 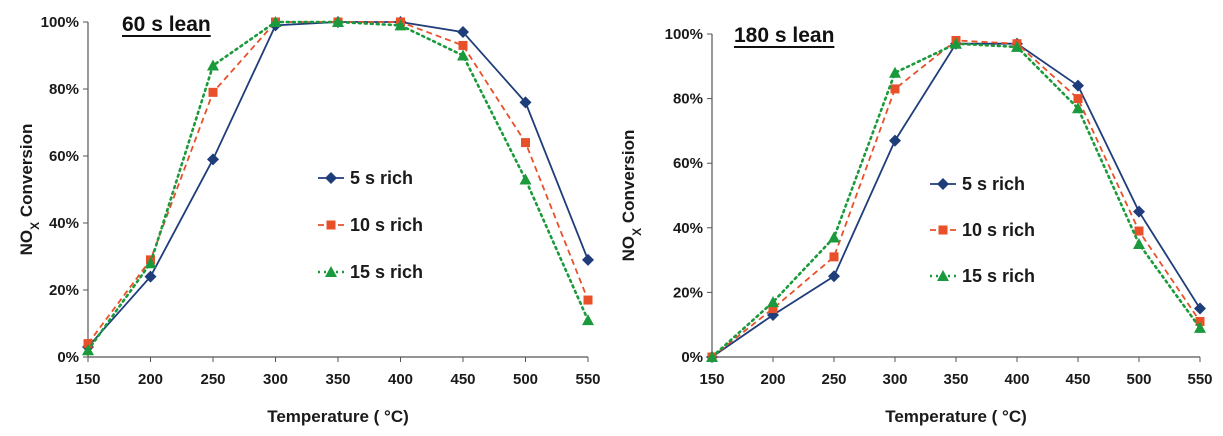 What do you see at coordinates (166, 24) in the screenshot?
I see `panel-title: 60 s lean` at bounding box center [166, 24].